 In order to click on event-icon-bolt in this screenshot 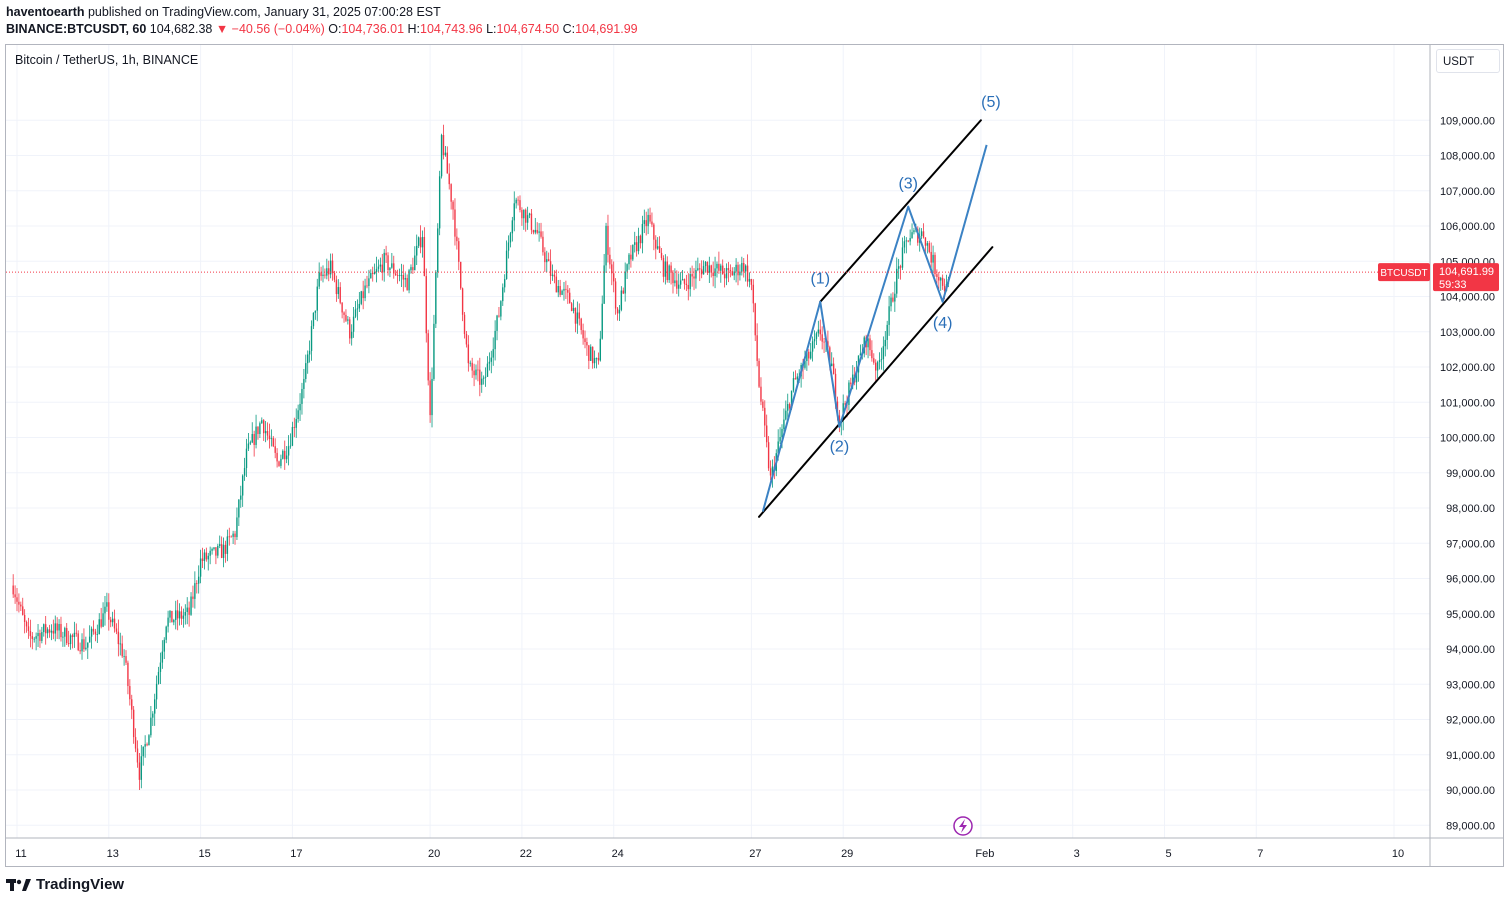, I will do `click(963, 826)`.